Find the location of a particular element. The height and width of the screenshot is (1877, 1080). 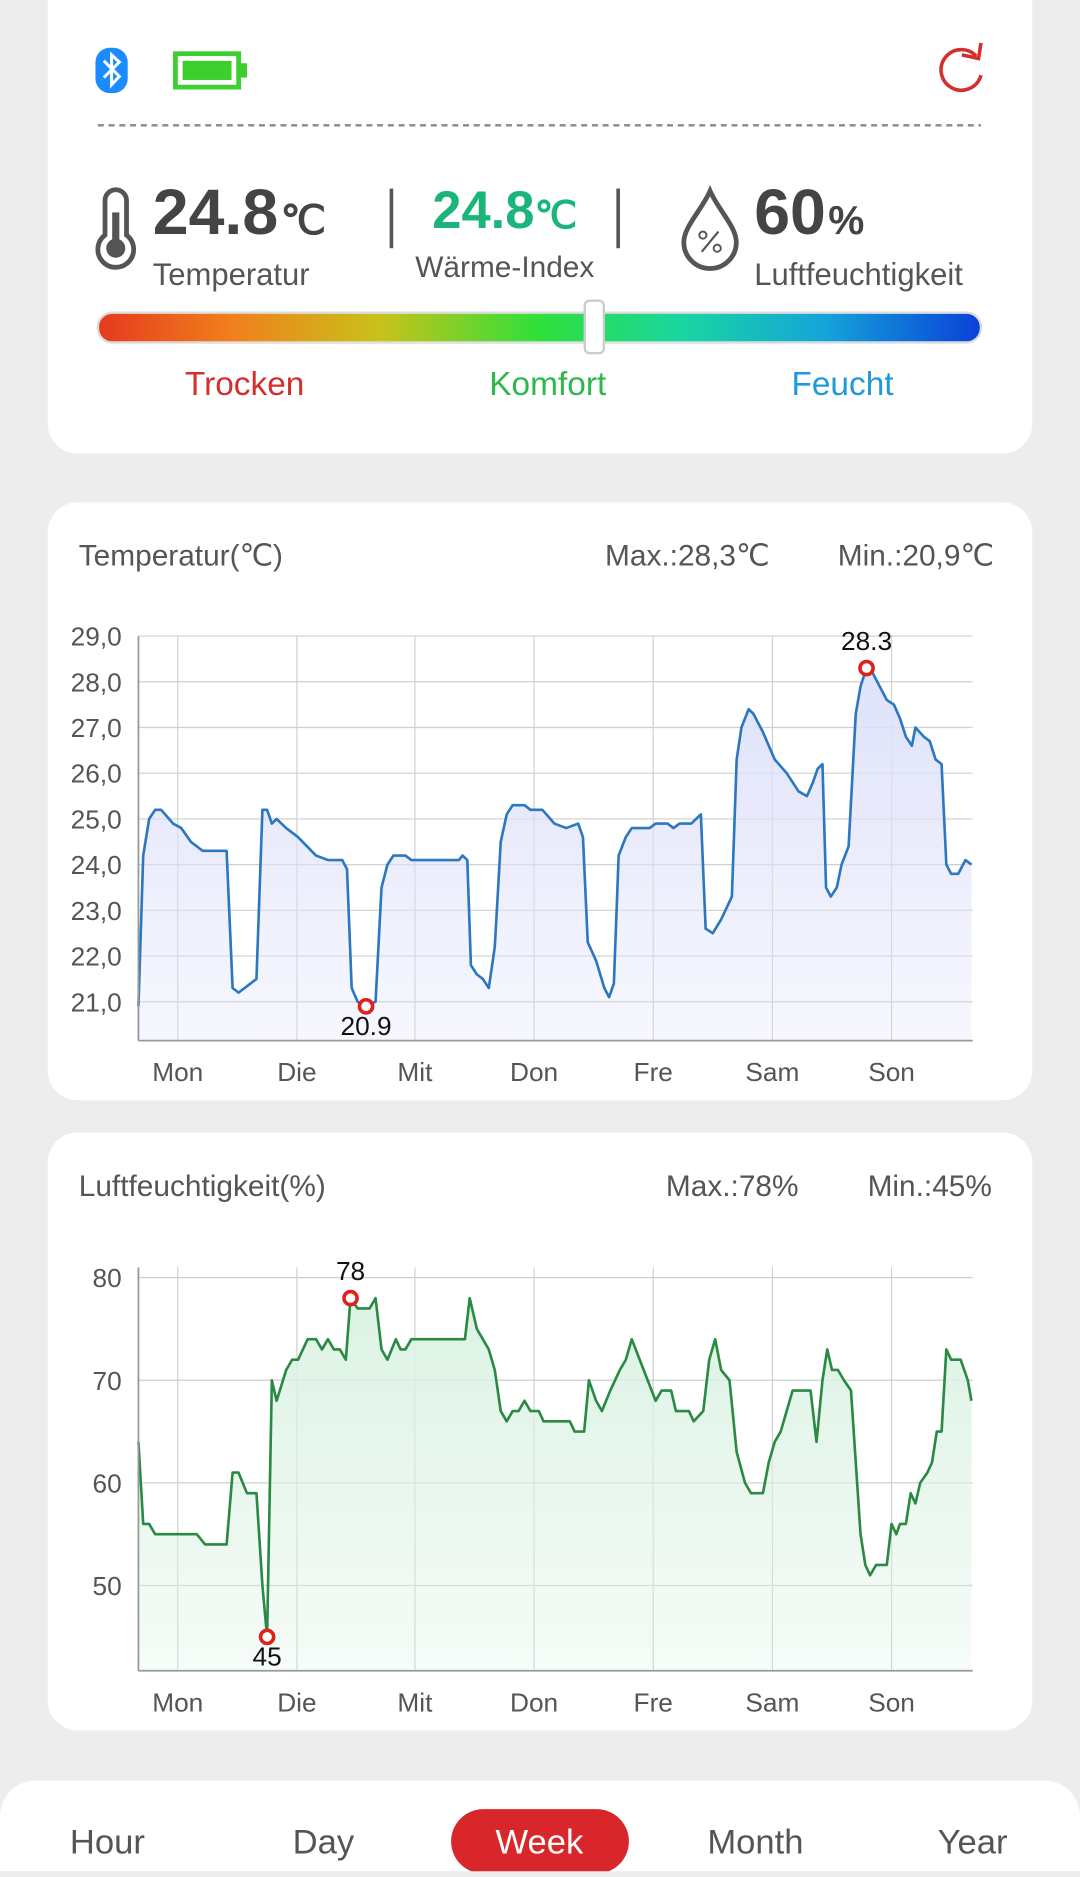

y-tick-label: 28,0 is located at coordinates (96, 682).